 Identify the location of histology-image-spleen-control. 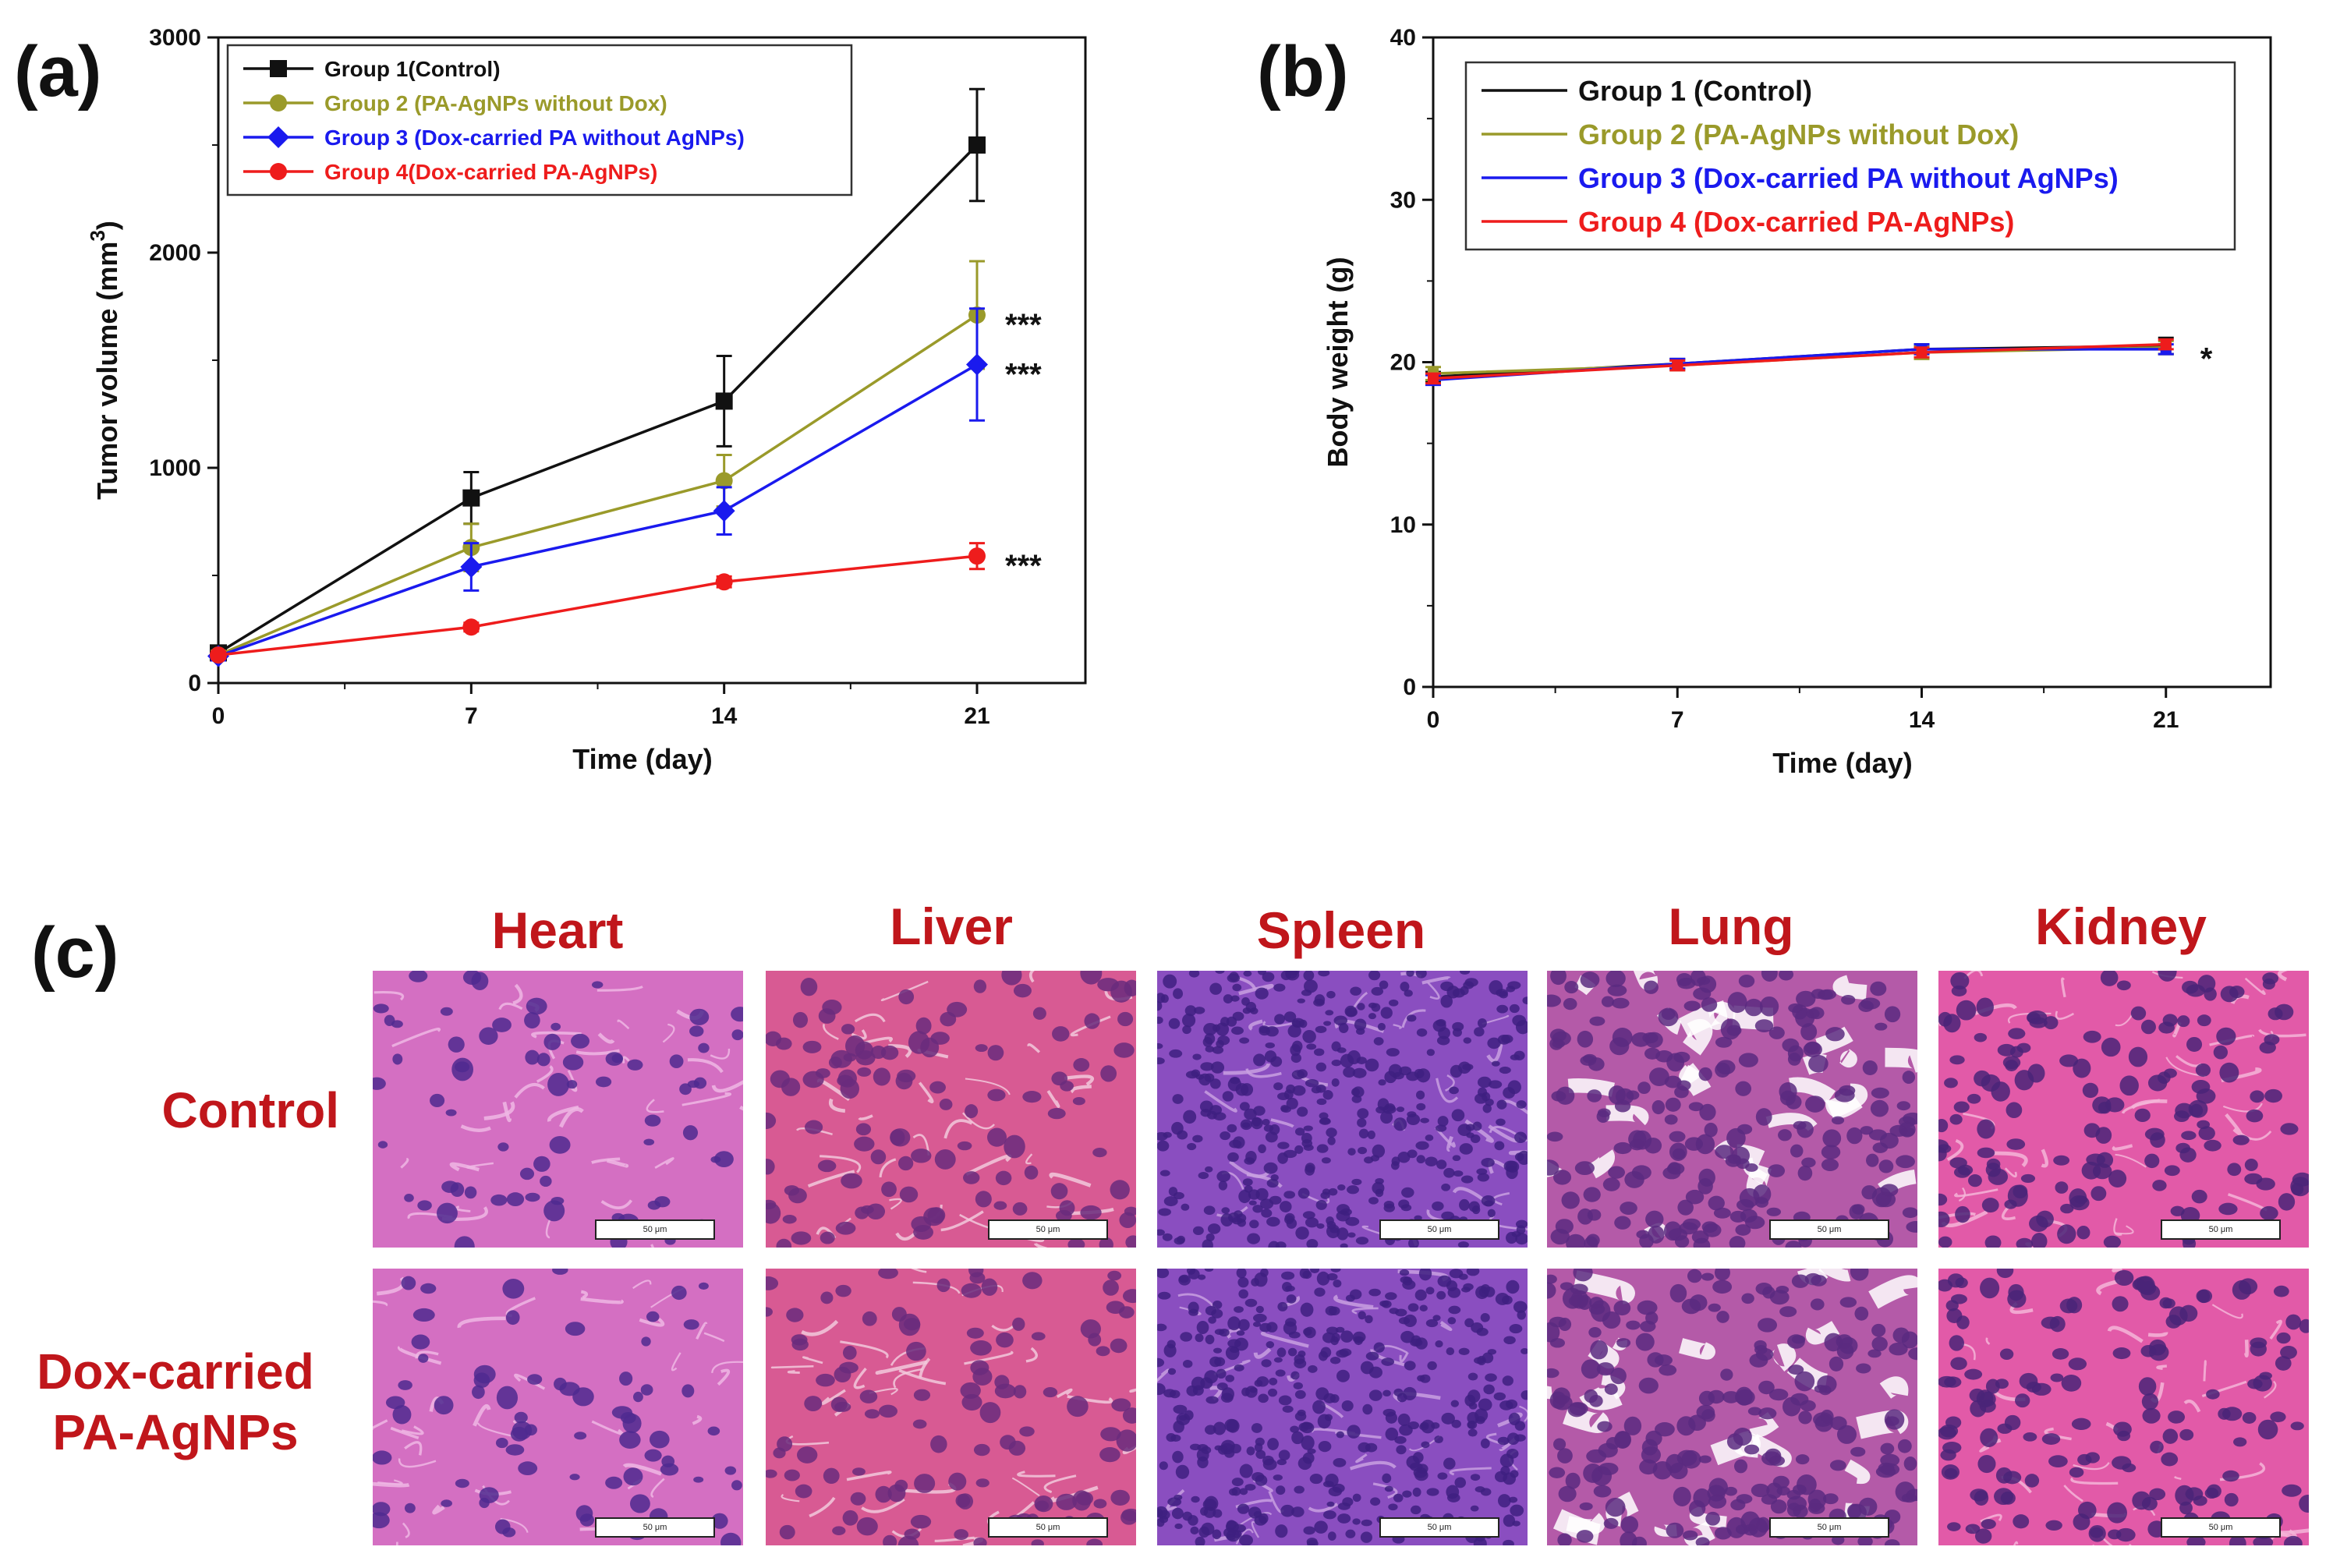
(1342, 1109).